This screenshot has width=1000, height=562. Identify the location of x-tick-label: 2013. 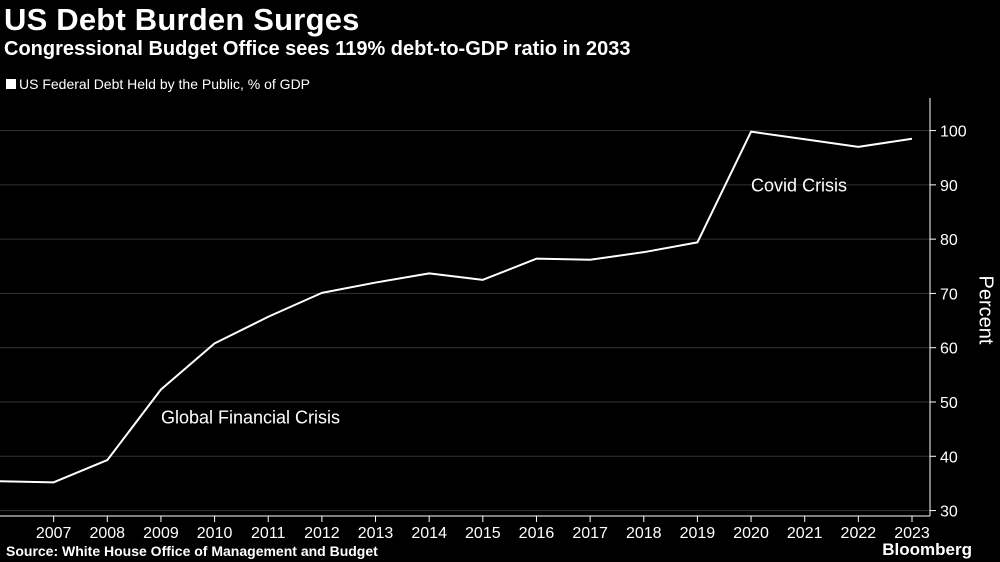
(376, 533).